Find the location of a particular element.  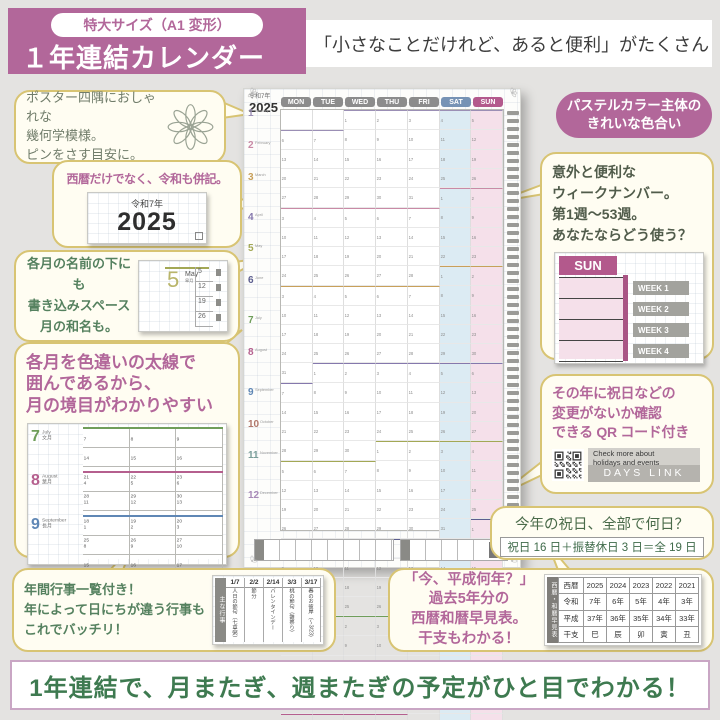

day-number: 19 is located at coordinates (474, 160).